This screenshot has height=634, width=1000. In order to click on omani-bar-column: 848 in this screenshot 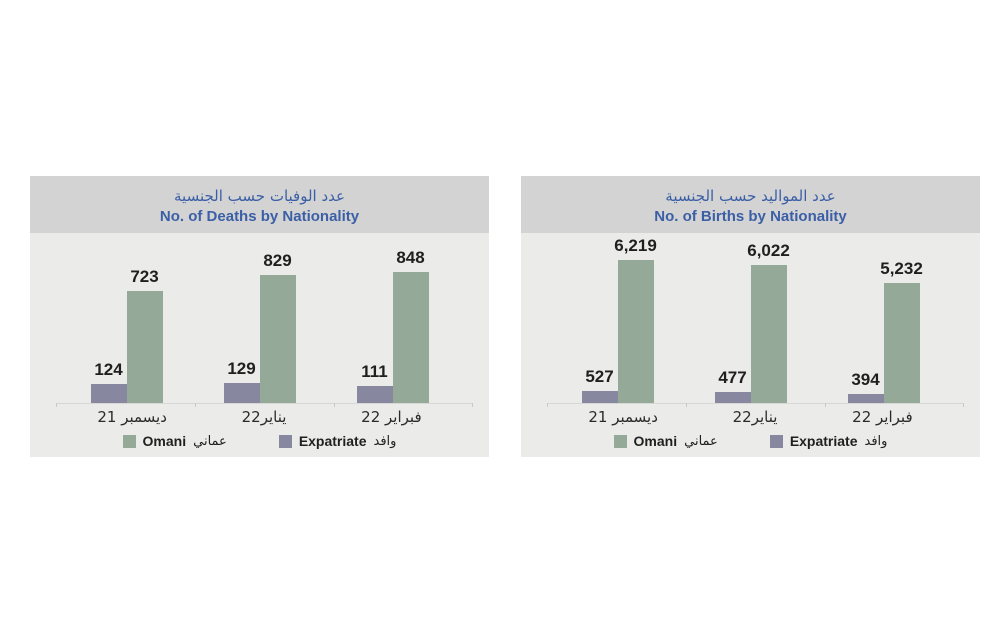, I will do `click(410, 325)`.